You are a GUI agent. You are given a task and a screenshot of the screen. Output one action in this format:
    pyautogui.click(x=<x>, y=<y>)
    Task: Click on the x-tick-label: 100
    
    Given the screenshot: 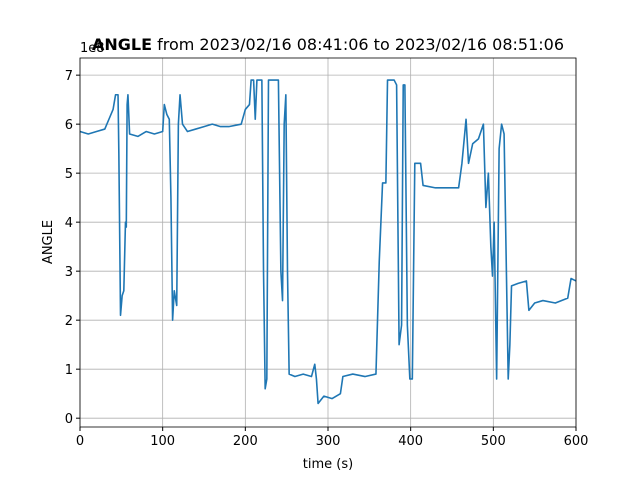 What is the action you would take?
    pyautogui.click(x=162, y=441)
    